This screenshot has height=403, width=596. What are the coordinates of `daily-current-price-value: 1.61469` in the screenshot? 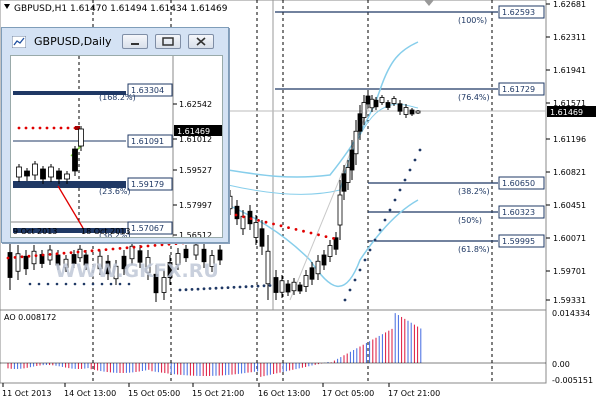 It's located at (193, 131).